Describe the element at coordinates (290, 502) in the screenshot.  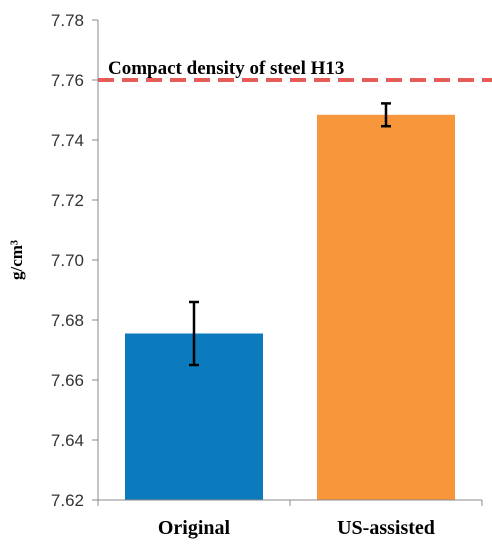
I see `x-axis` at that location.